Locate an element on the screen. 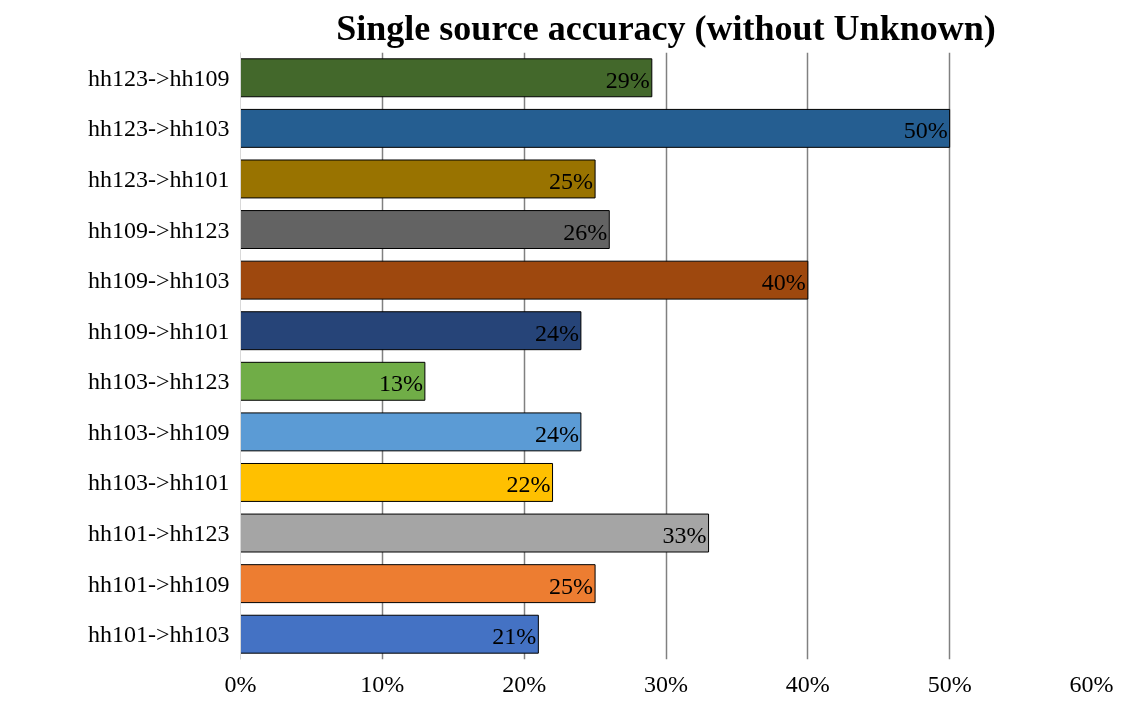 This screenshot has height=721, width=1143. data-label: 21% is located at coordinates (514, 636).